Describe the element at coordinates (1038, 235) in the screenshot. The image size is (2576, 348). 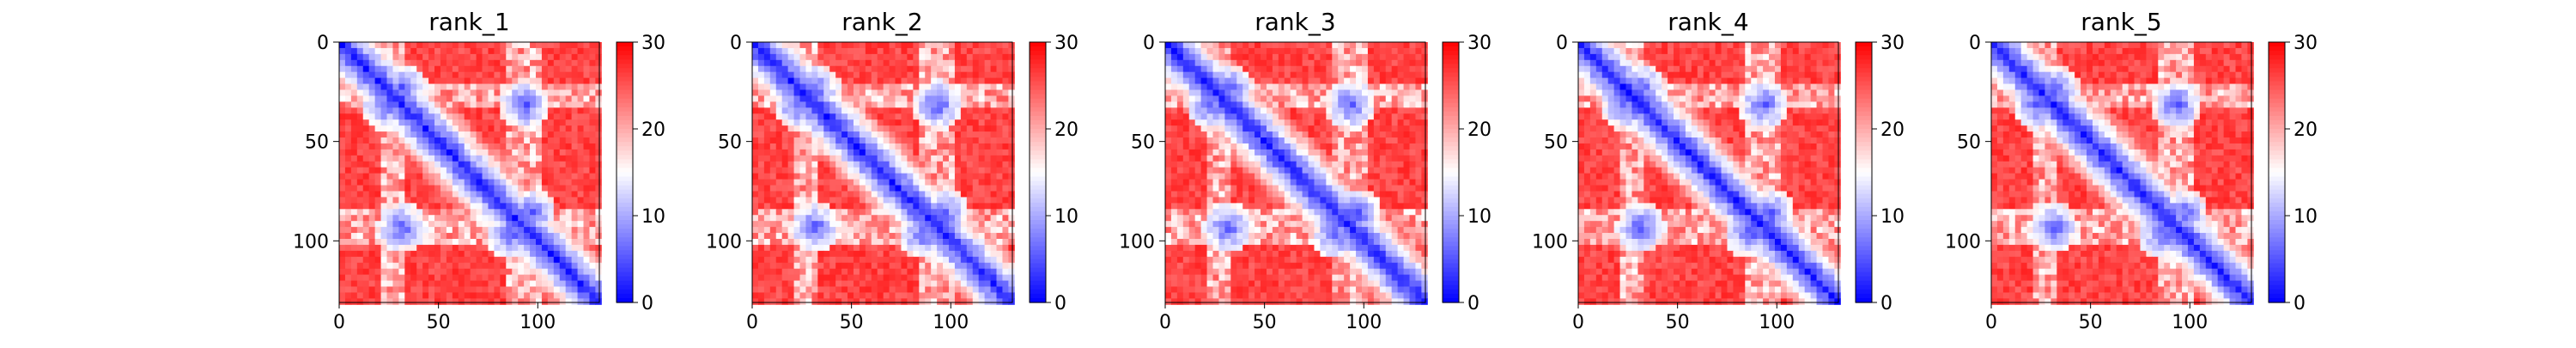
I see `colorbar-segment` at that location.